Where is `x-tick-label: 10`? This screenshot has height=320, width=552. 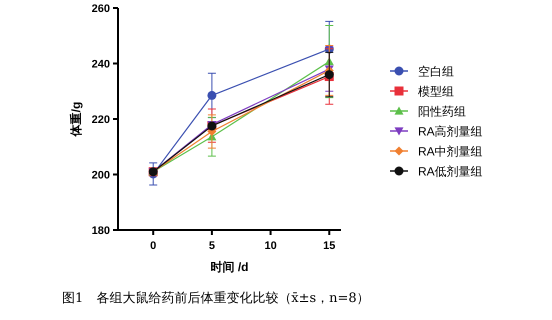
x-tick-label: 10 is located at coordinates (270, 246).